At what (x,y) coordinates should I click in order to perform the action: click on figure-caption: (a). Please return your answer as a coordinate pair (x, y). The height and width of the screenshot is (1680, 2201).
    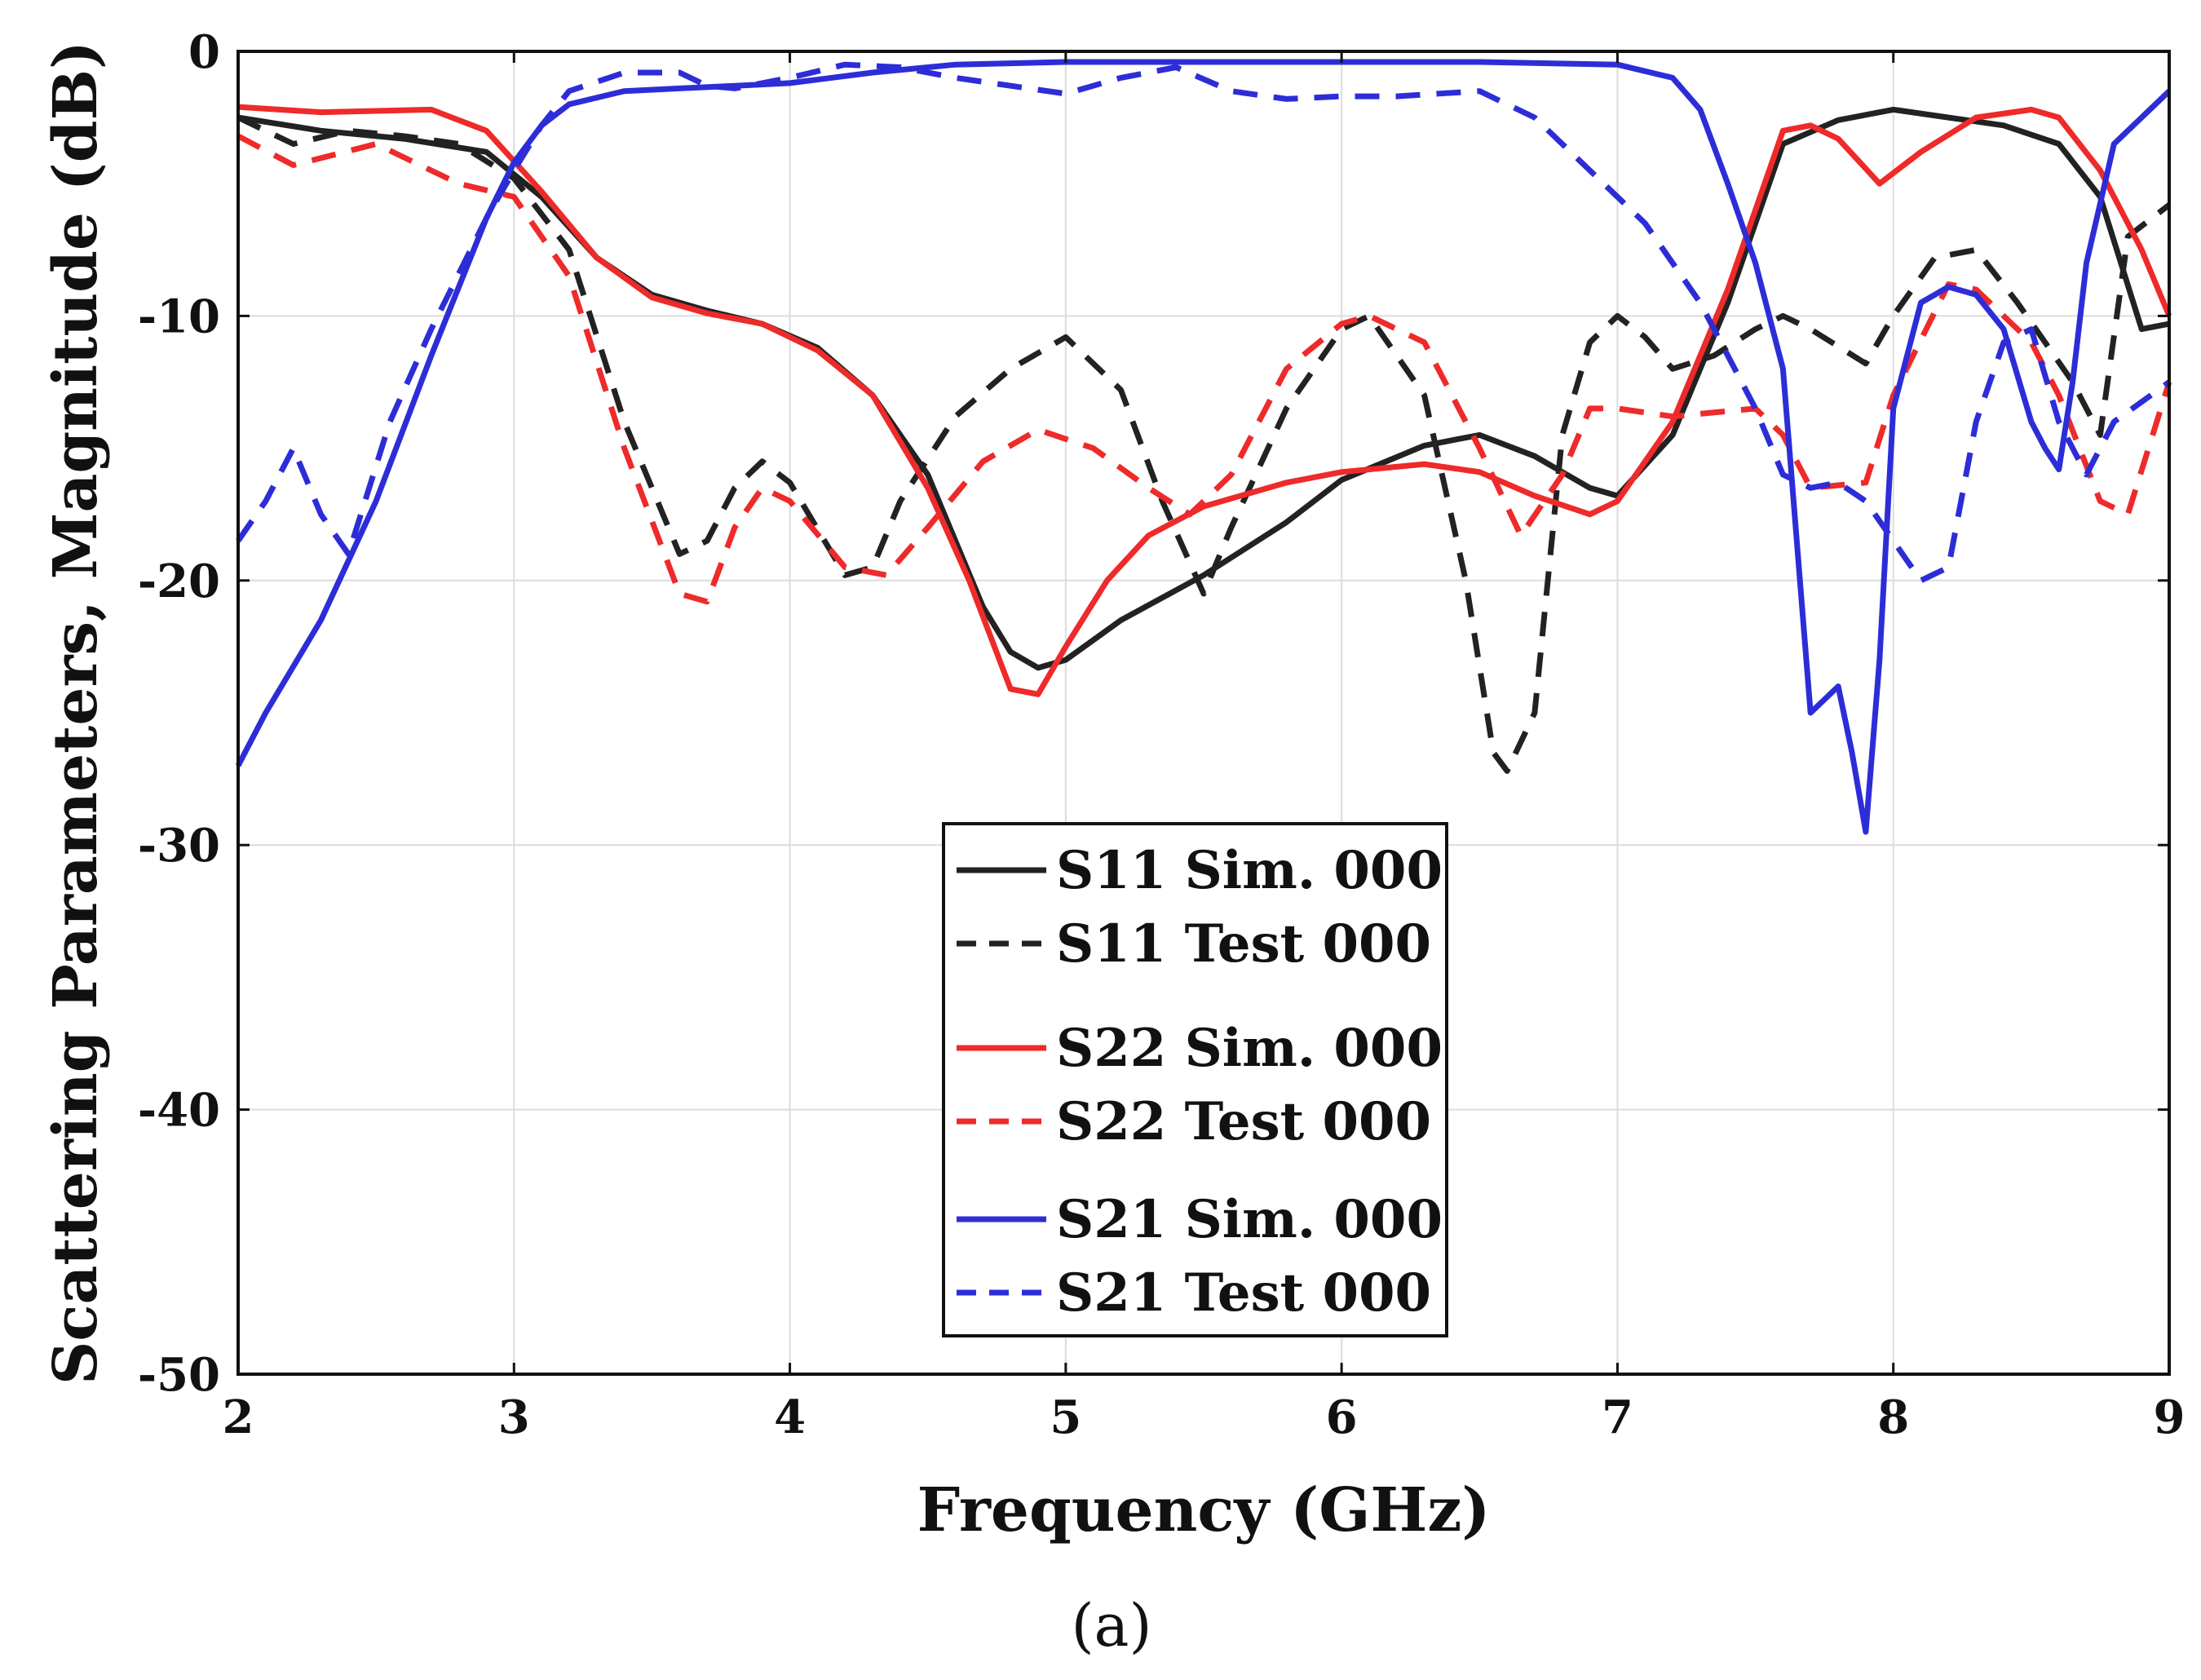
    Looking at the image, I should click on (1111, 1626).